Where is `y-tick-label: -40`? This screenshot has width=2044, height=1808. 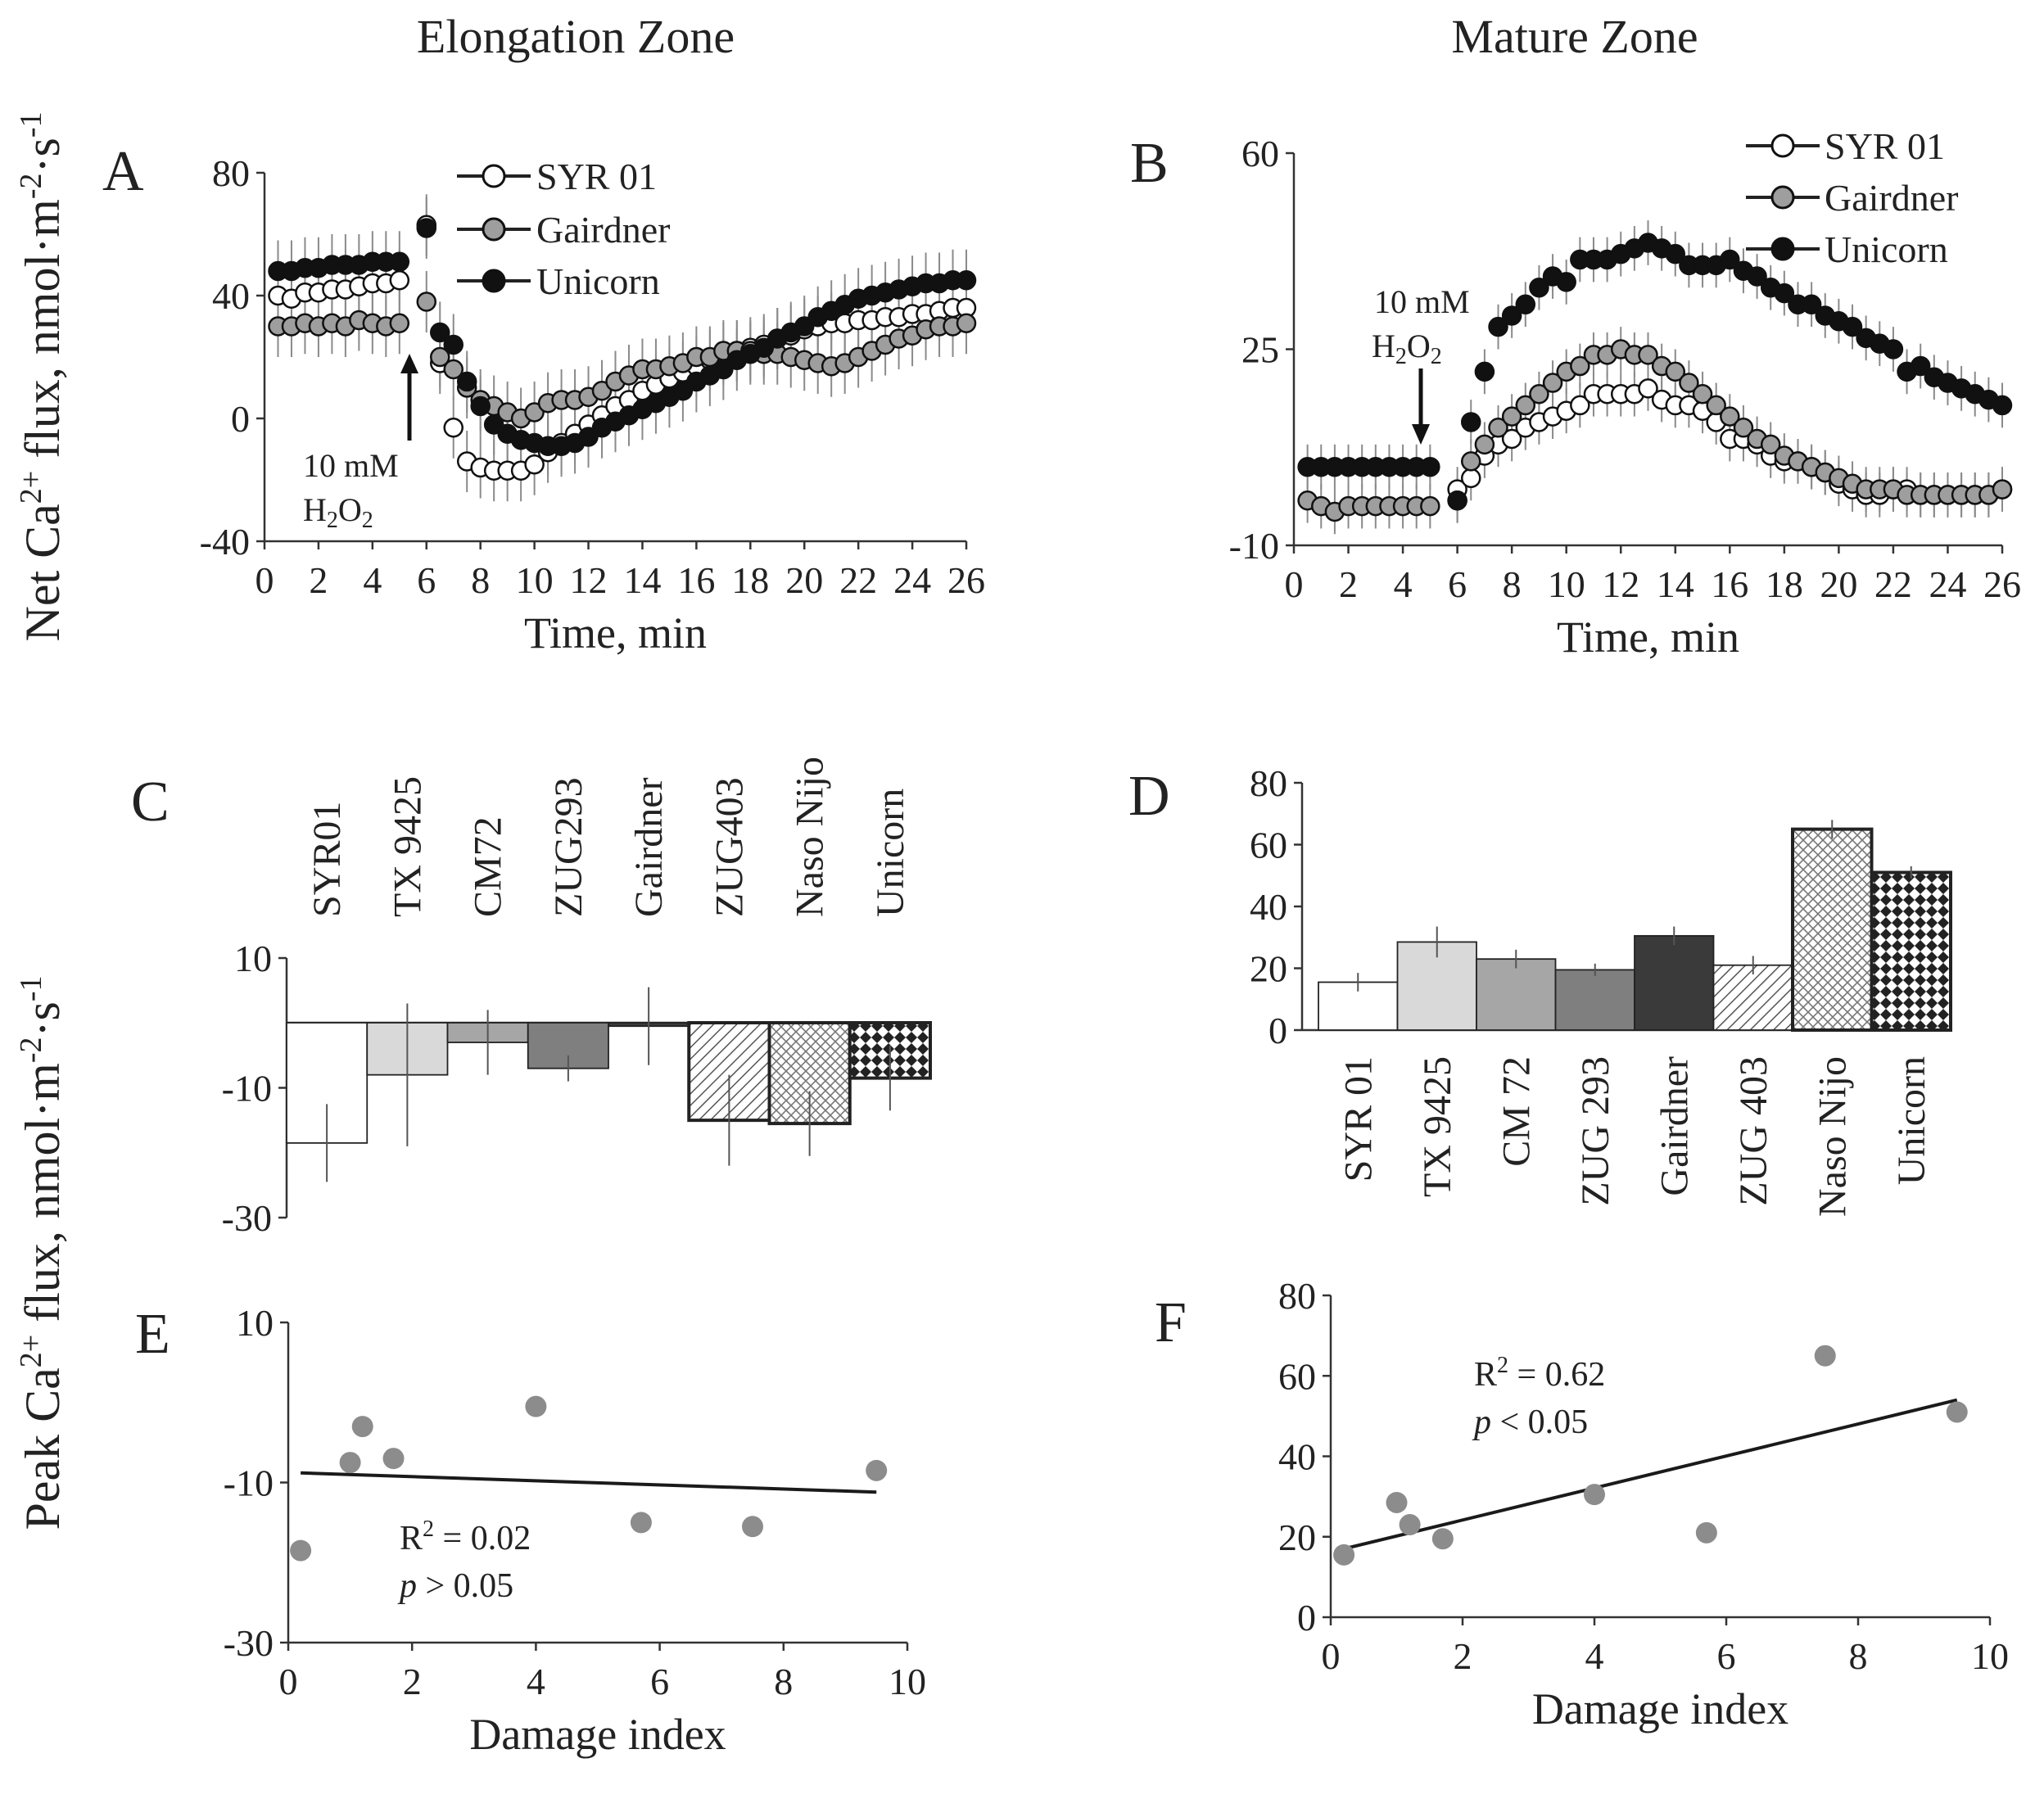
y-tick-label: -40 is located at coordinates (225, 542).